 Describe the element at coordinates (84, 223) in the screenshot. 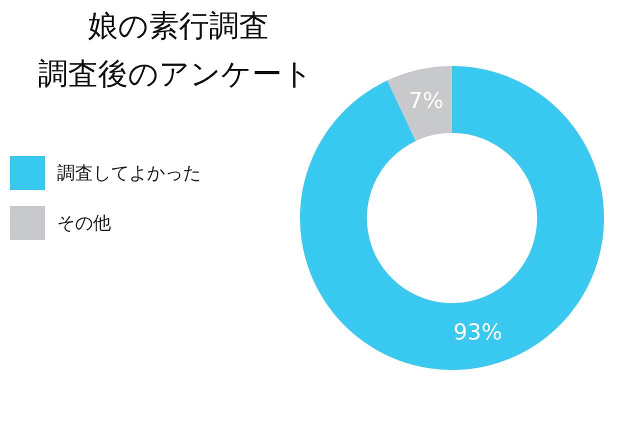

I see `legend-label: その他` at that location.